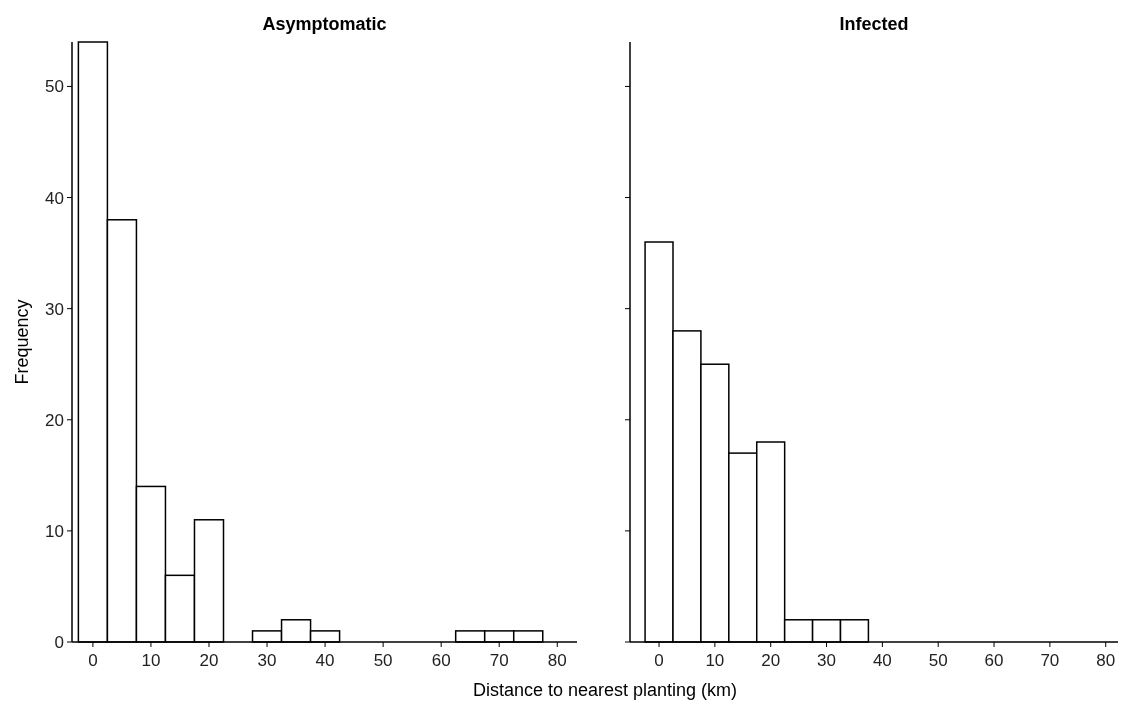  What do you see at coordinates (54, 87) in the screenshot?
I see `y-tick-label: 50` at bounding box center [54, 87].